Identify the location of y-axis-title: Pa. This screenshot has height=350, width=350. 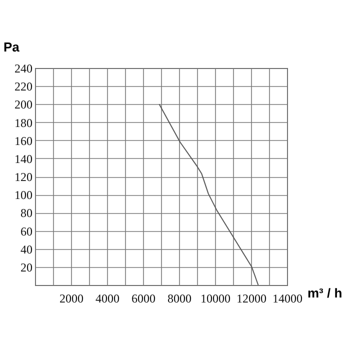
(12, 47).